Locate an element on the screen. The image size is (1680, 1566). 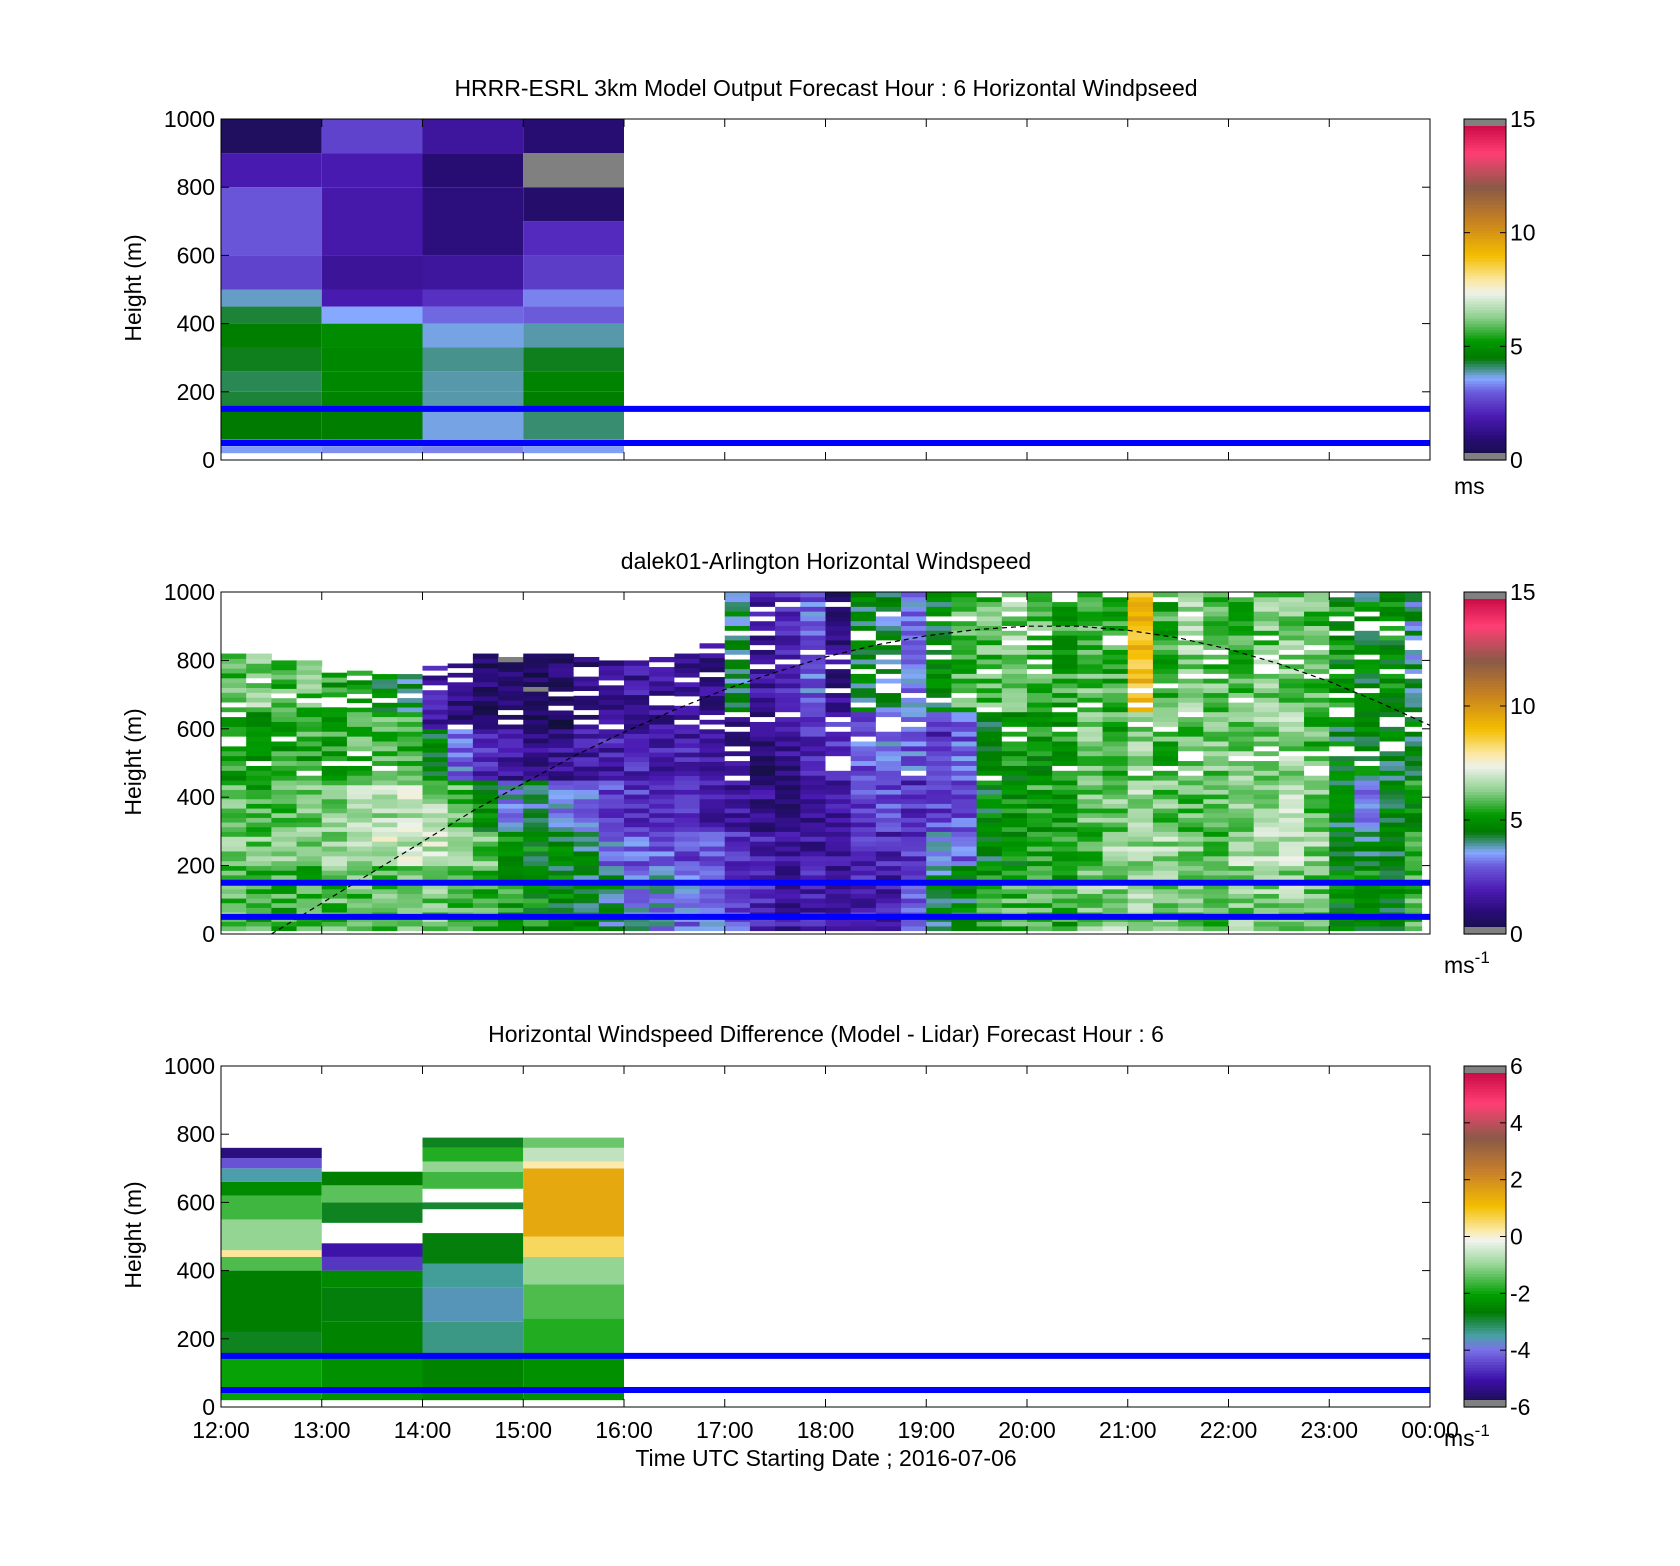
plot-area is located at coordinates (422, 1269).